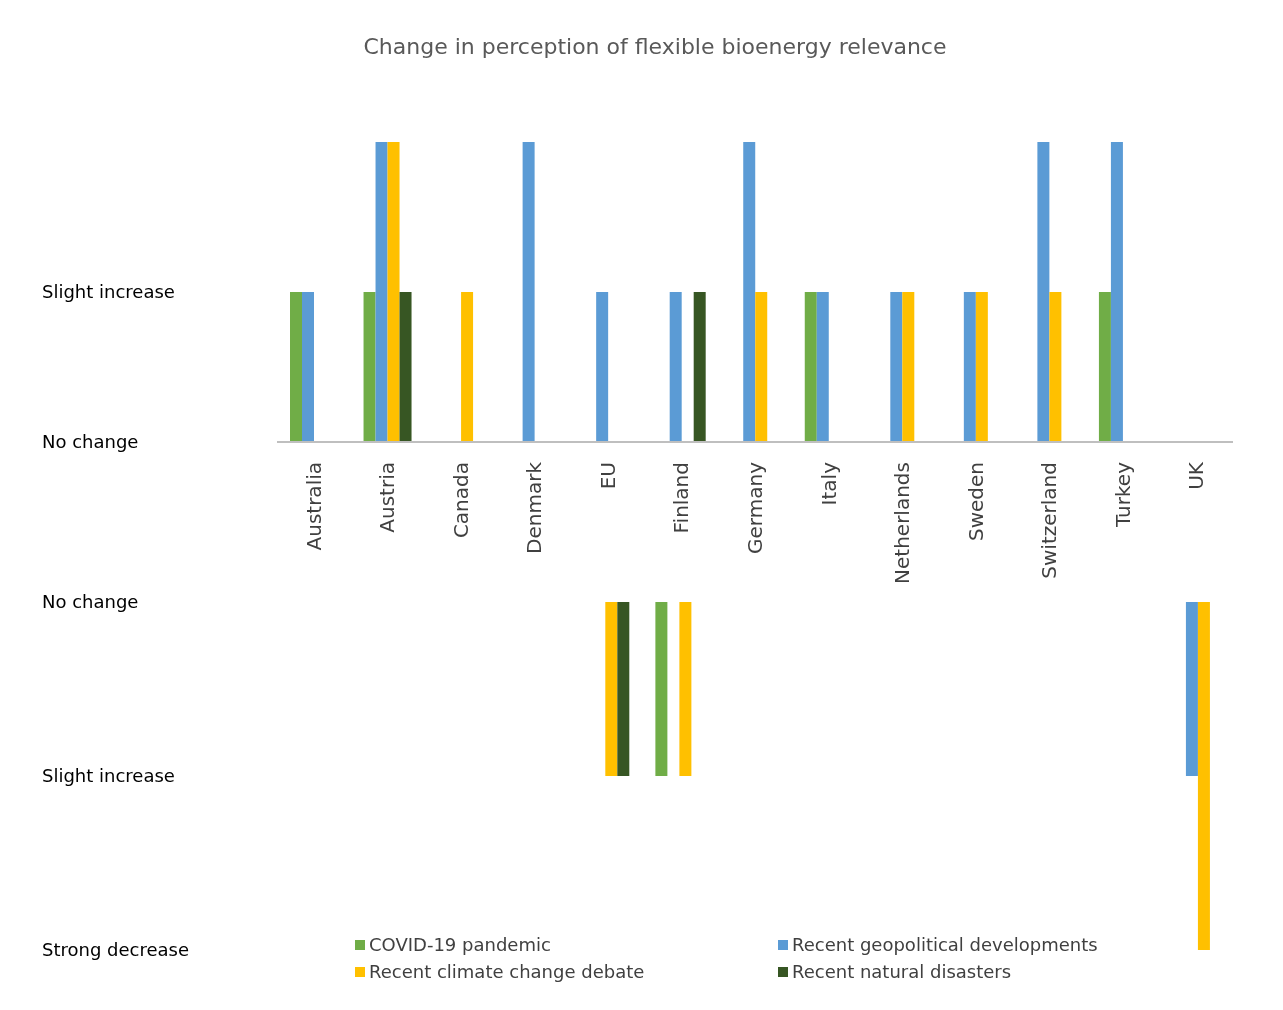 This screenshot has height=1010, width=1283. What do you see at coordinates (313, 506) in the screenshot?
I see `x-tick-label: Australia` at bounding box center [313, 506].